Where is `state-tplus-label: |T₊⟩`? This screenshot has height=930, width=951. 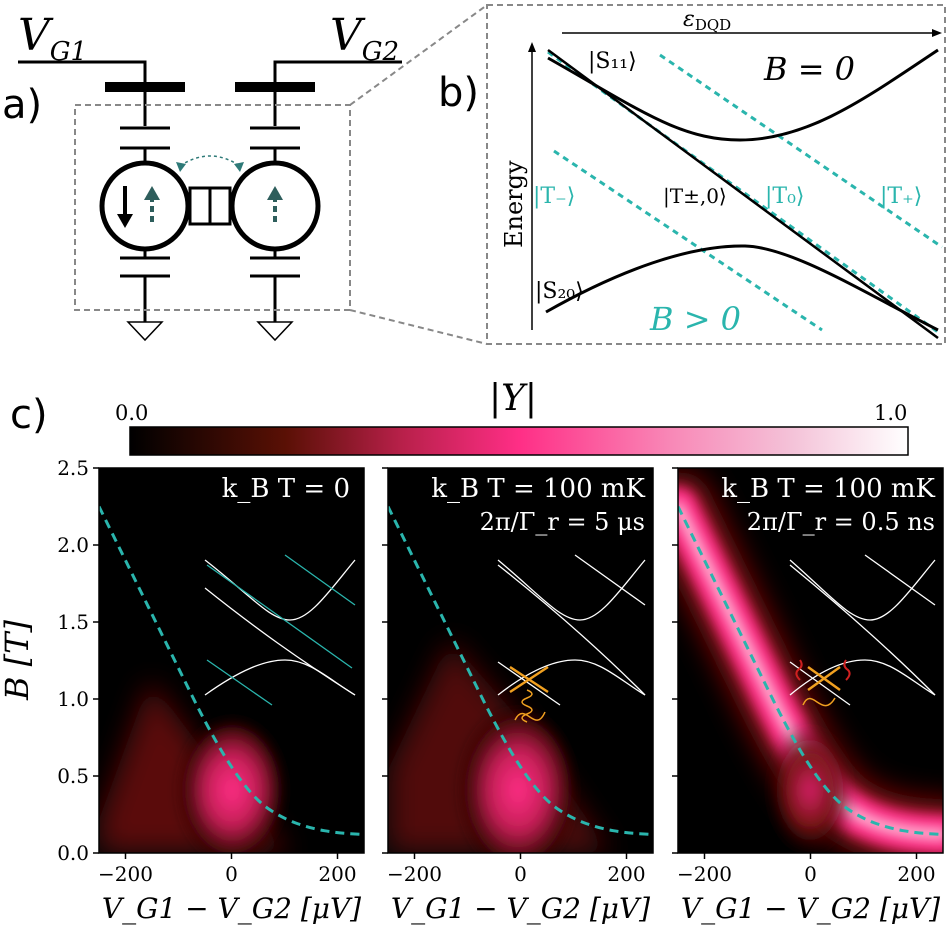
state-tplus-label: |T₊⟩ is located at coordinates (901, 196).